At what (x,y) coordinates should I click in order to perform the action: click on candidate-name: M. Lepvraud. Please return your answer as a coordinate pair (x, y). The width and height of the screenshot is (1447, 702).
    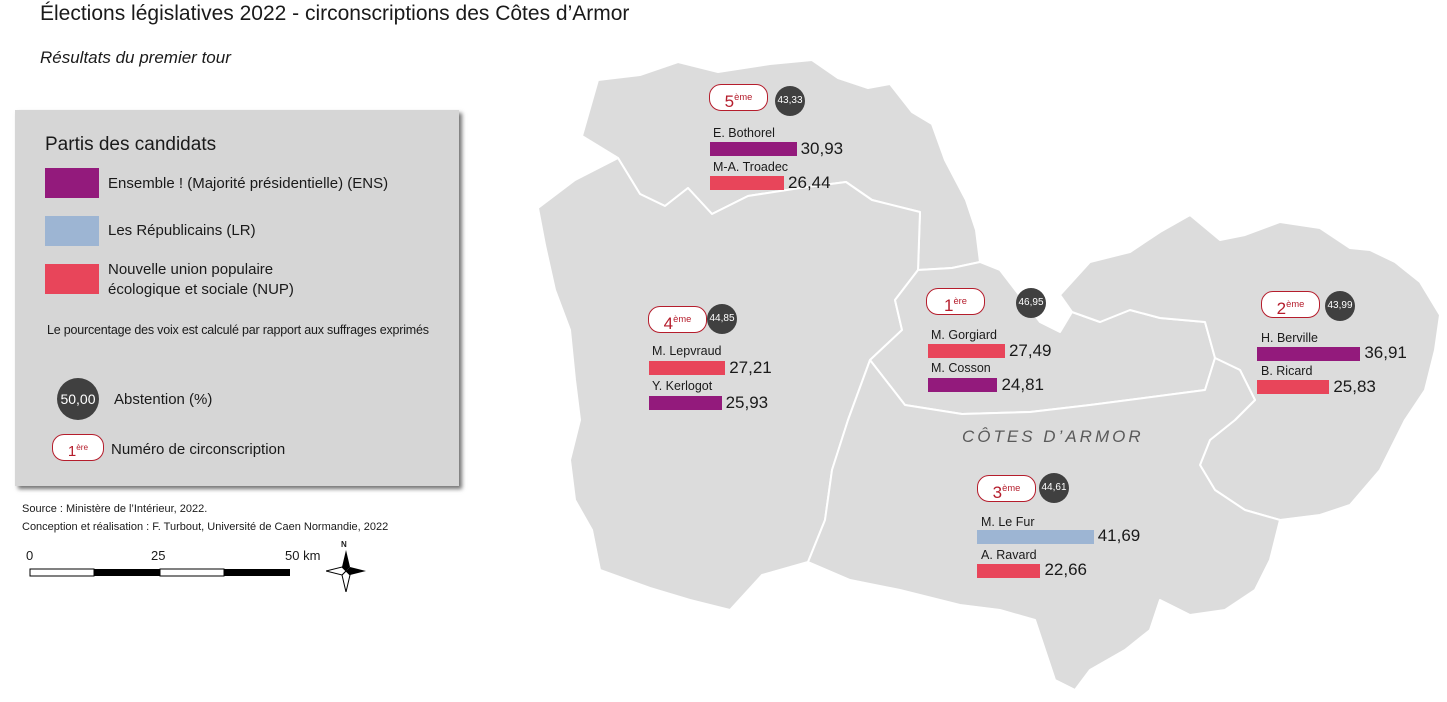
    Looking at the image, I should click on (687, 351).